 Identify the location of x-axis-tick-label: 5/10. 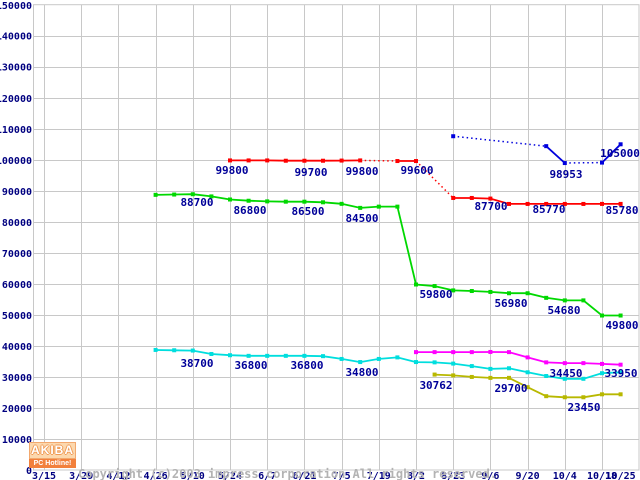
(193, 475).